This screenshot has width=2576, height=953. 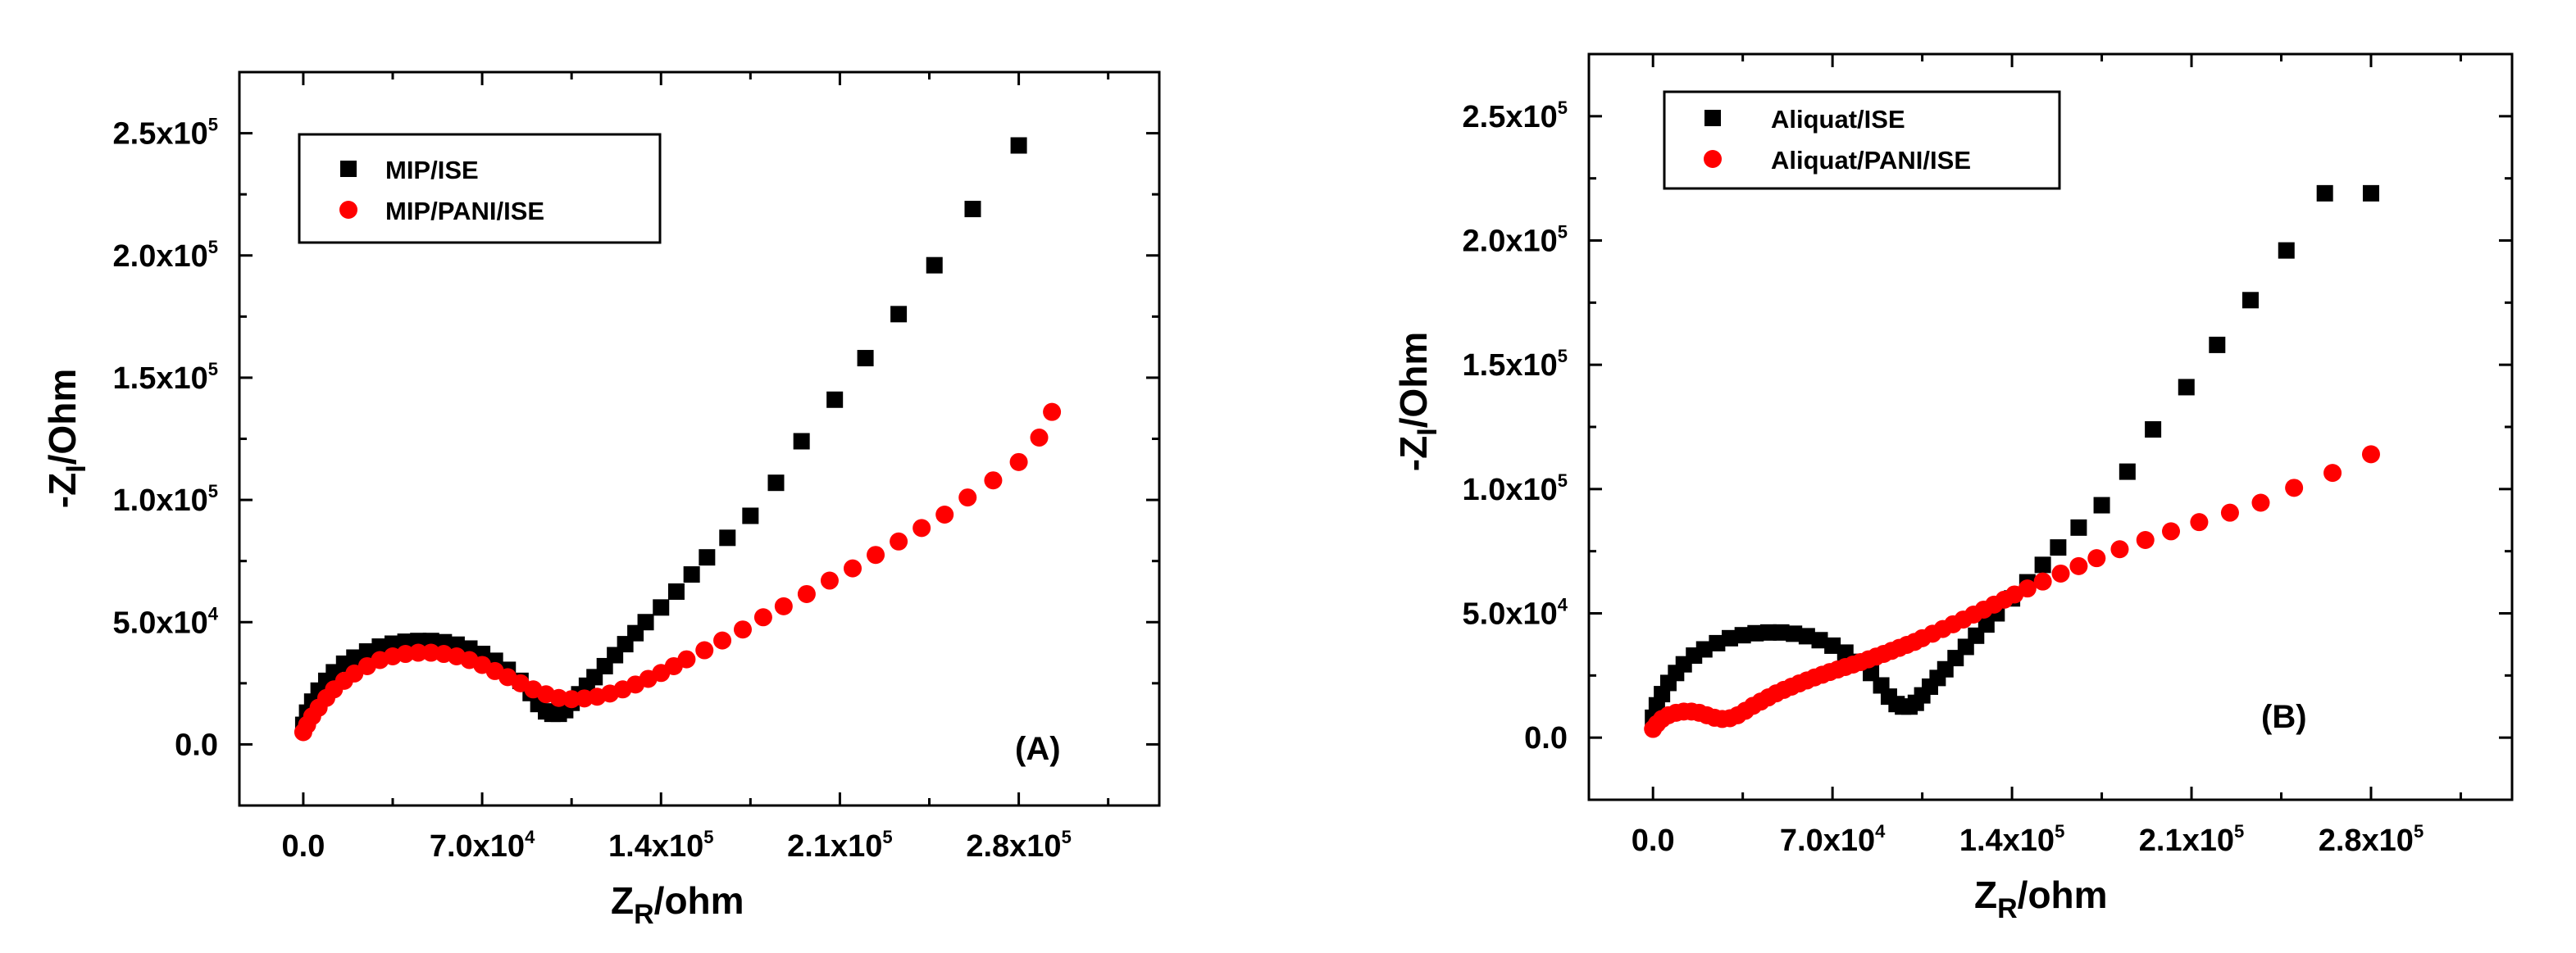 What do you see at coordinates (1418, 401) in the screenshot?
I see `y-axis-title: -ZI/Ohm` at bounding box center [1418, 401].